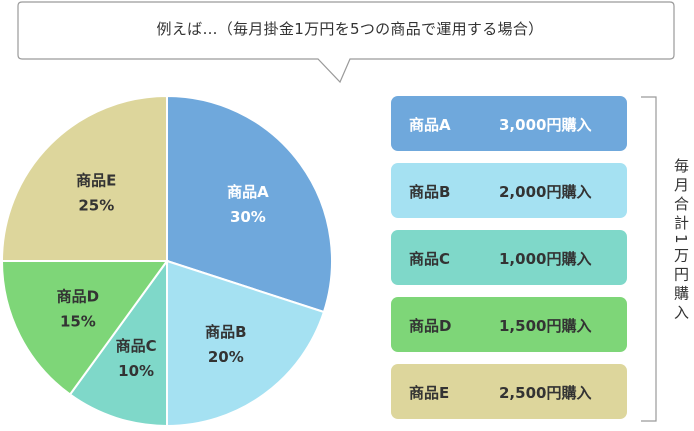 The width and height of the screenshot is (694, 431). I want to click on pie-slice-name: 商品D, so click(78, 296).